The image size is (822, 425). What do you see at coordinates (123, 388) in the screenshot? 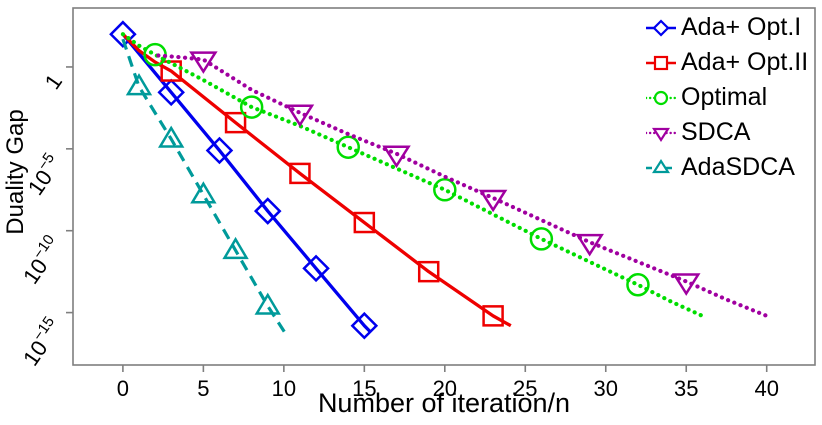
I see `x-tick-label: 0` at bounding box center [123, 388].